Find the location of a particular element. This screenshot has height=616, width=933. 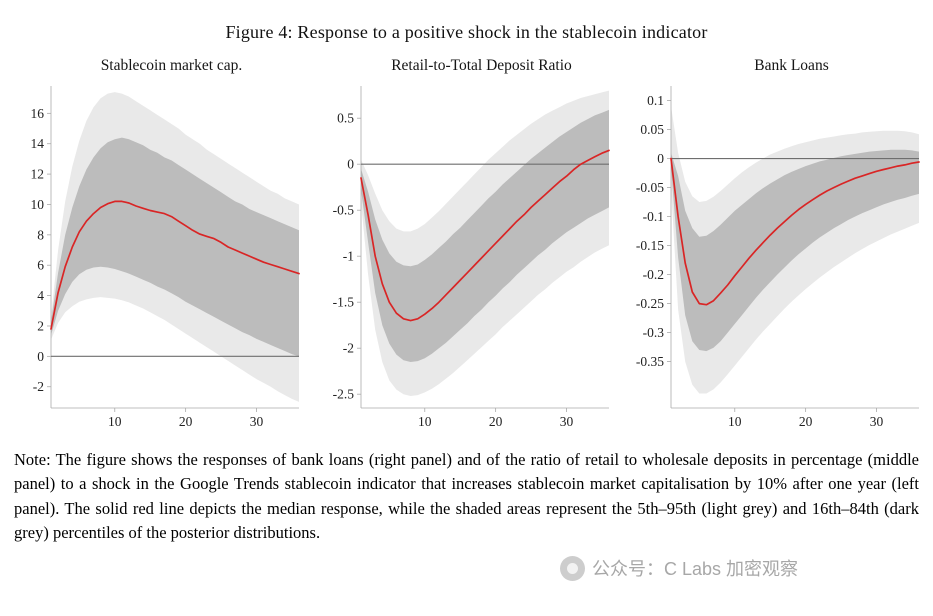

svg-text: -0.25 is located at coordinates (649, 303).